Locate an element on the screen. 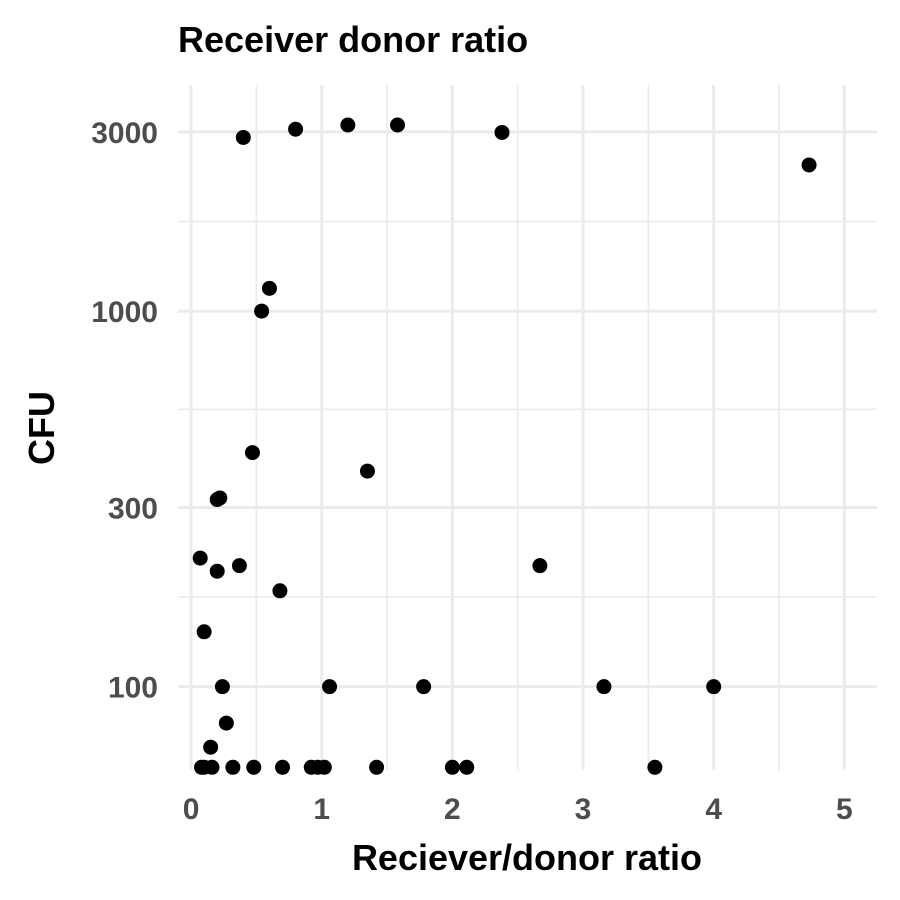  y-tick-label: 3000 is located at coordinates (124, 133).